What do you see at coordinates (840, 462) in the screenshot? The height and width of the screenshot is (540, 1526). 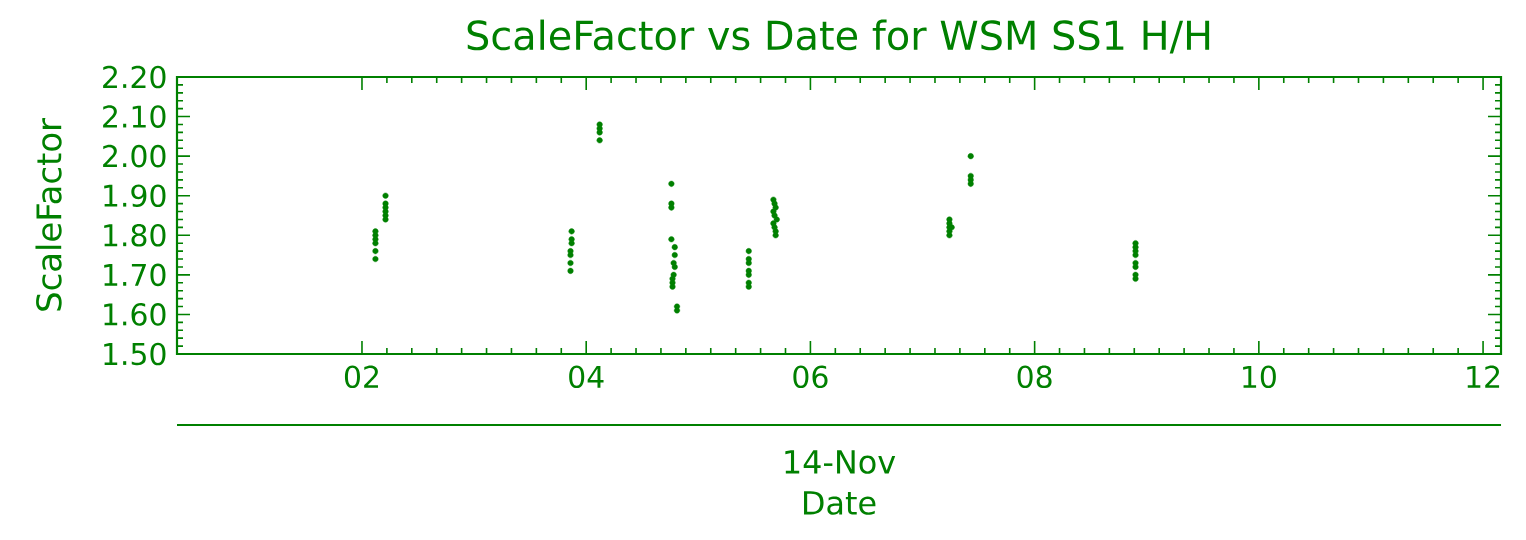 I see `text: 14-Nov` at bounding box center [840, 462].